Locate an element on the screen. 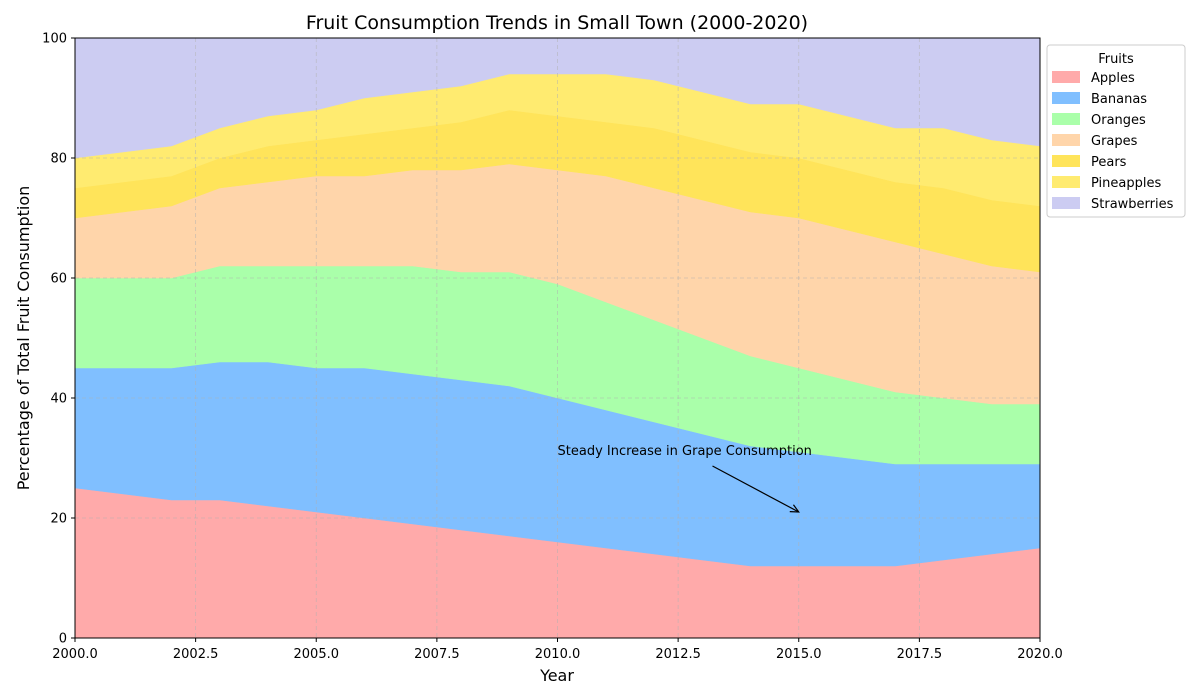 This screenshot has width=1200, height=700. y-tick-label: 80 is located at coordinates (58, 159).